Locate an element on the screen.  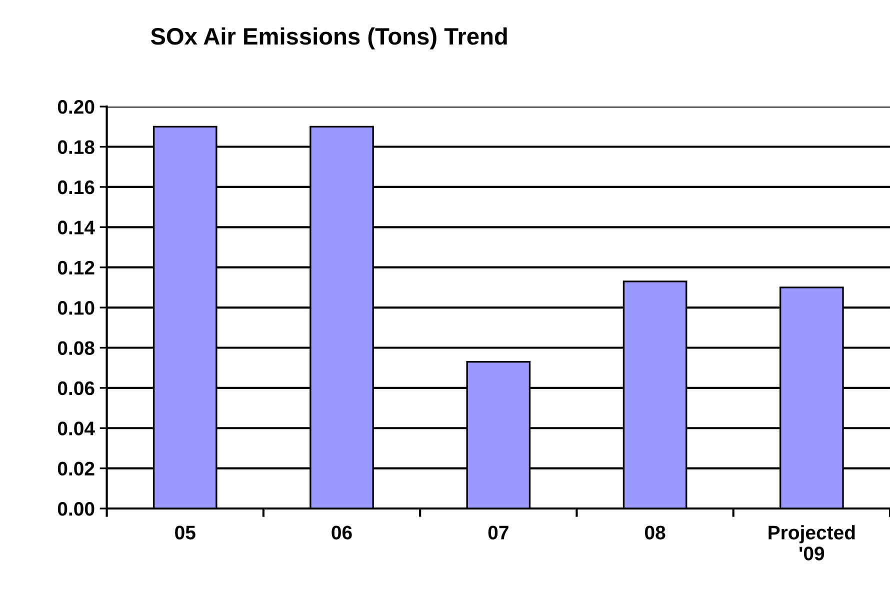
y-tick-label: 0.10 is located at coordinates (76, 308).